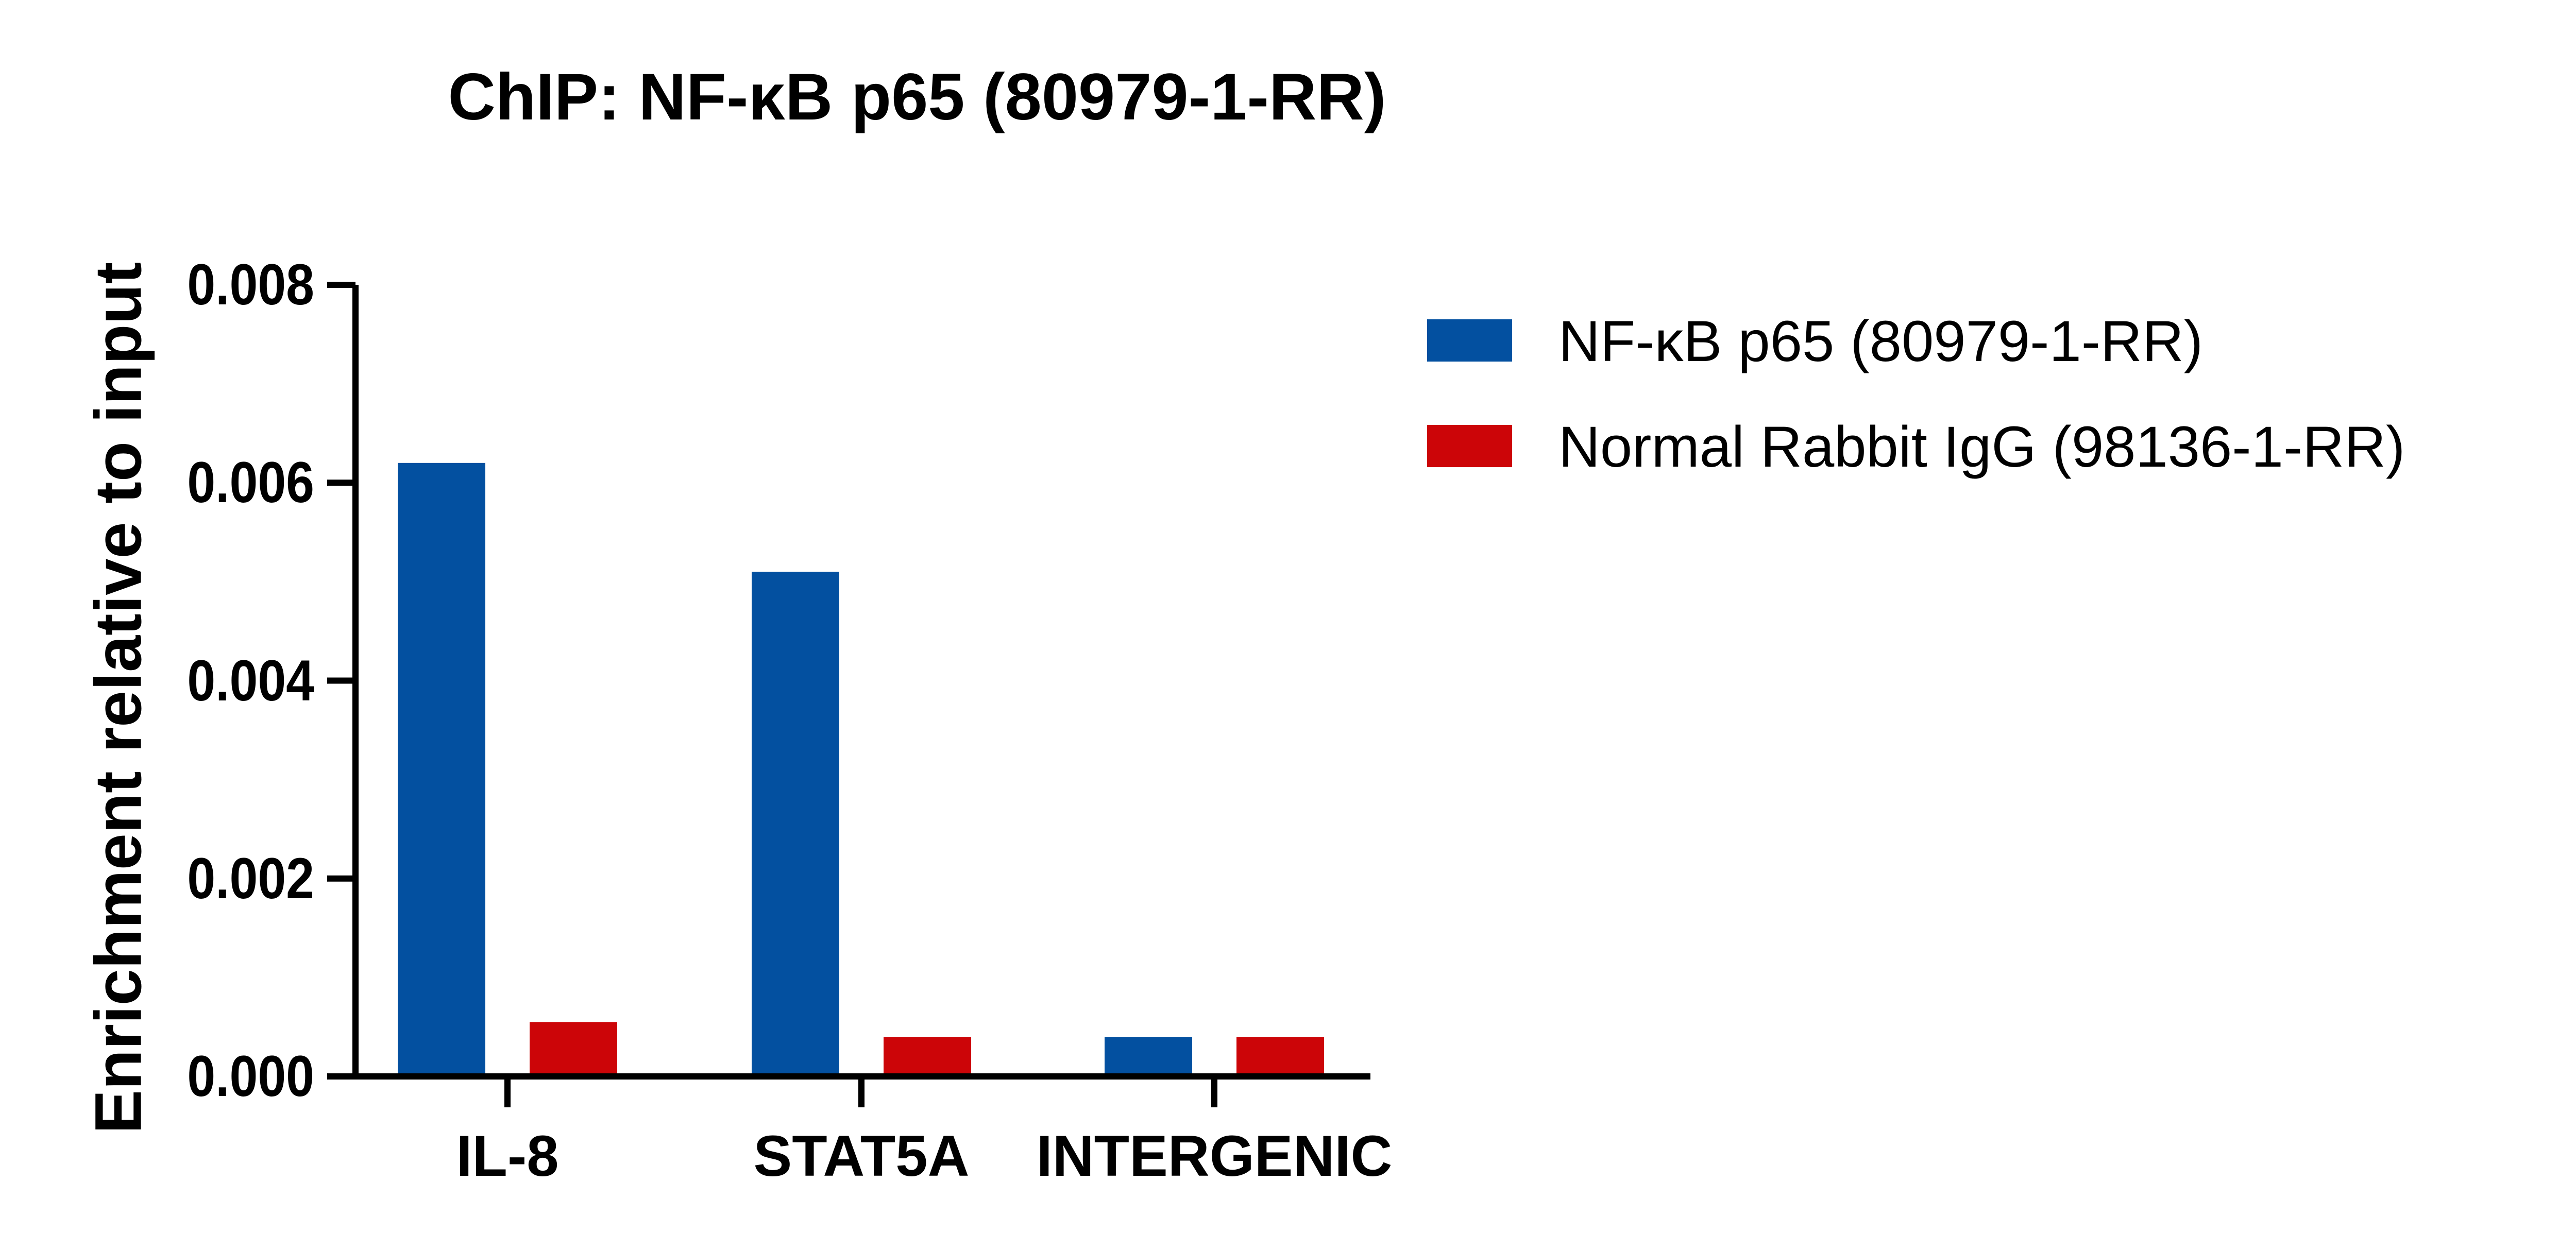  Describe the element at coordinates (1214, 1156) in the screenshot. I see `x-tick-label: INTERGENIC` at that location.